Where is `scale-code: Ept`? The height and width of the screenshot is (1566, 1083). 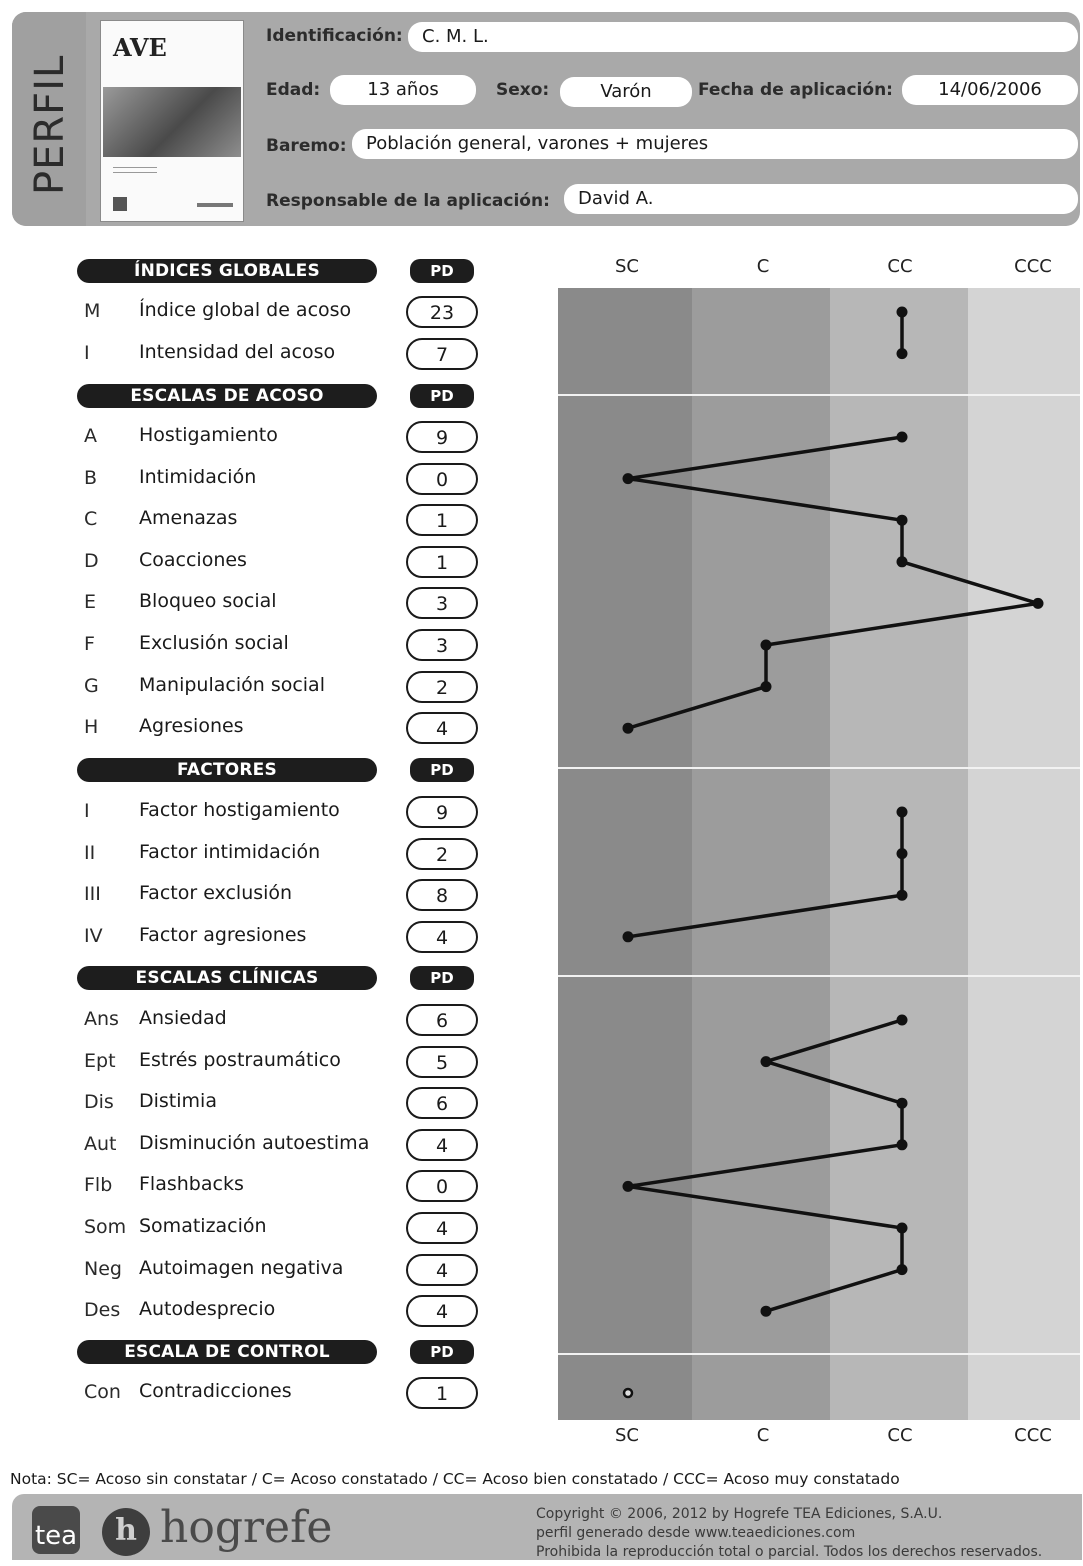 scale-code: Ept is located at coordinates (100, 1060).